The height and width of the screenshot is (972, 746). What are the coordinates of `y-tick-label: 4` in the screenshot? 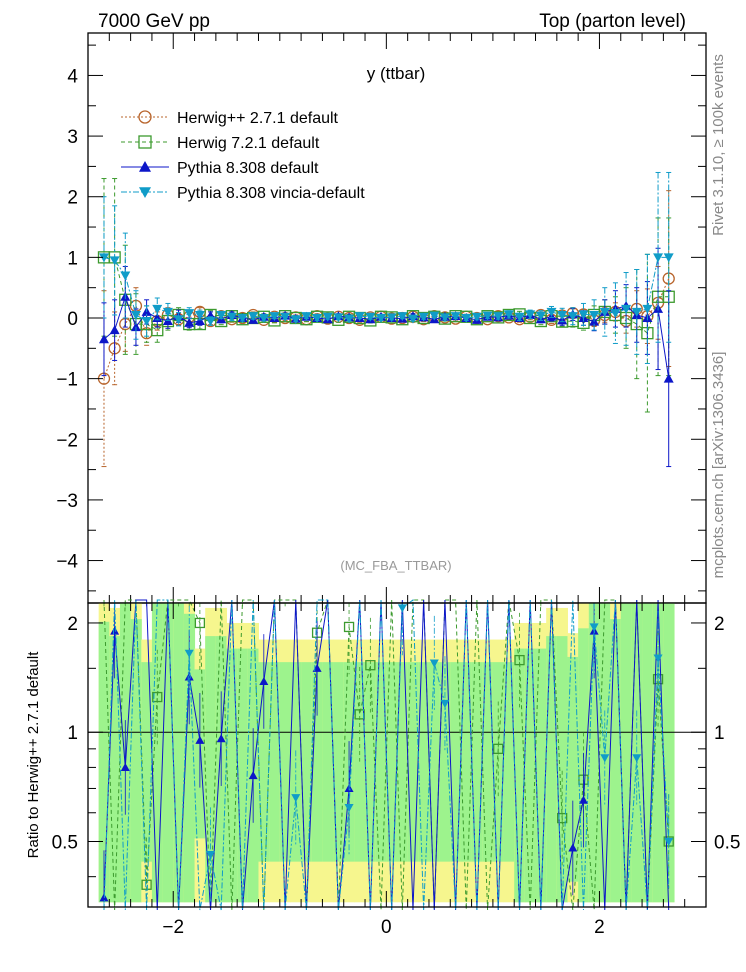 It's located at (72, 76).